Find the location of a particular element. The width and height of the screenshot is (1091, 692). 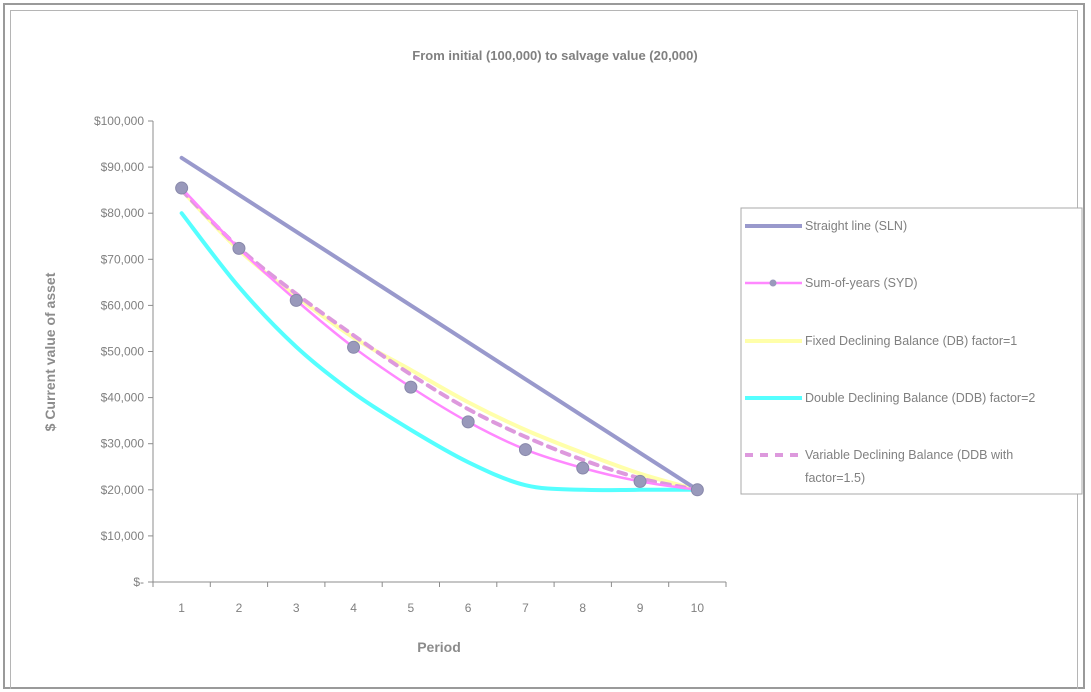

y-tick-label: $50,000 is located at coordinates (123, 352).